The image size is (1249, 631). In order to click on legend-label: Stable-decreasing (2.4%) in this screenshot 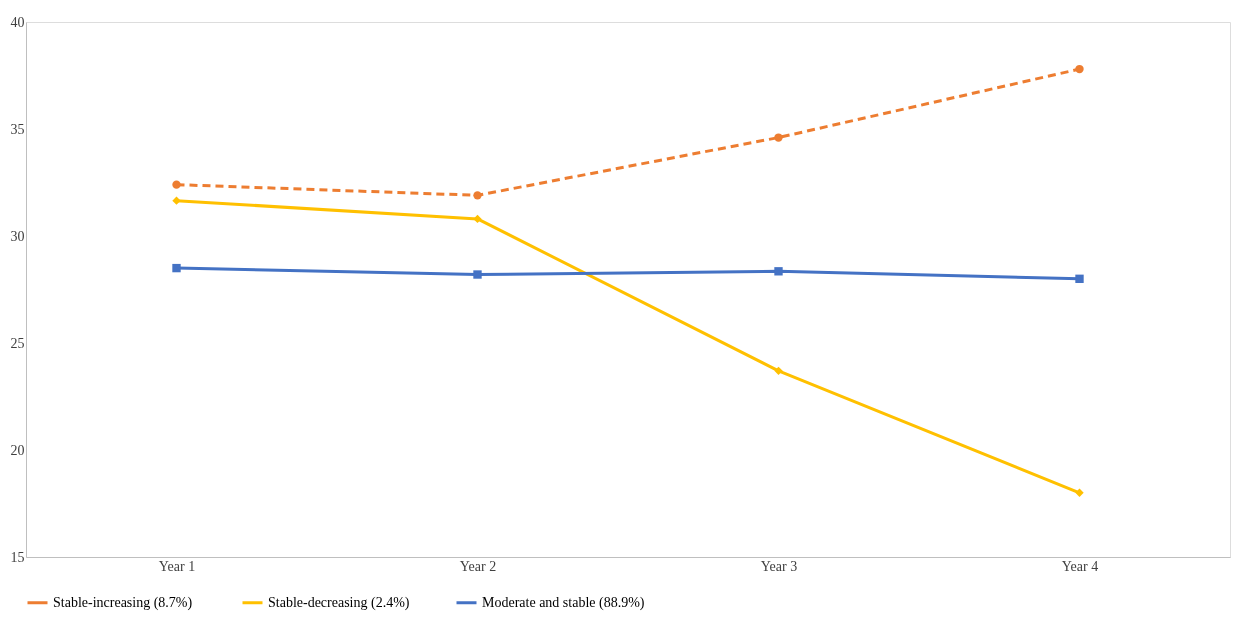, I will do `click(339, 602)`.